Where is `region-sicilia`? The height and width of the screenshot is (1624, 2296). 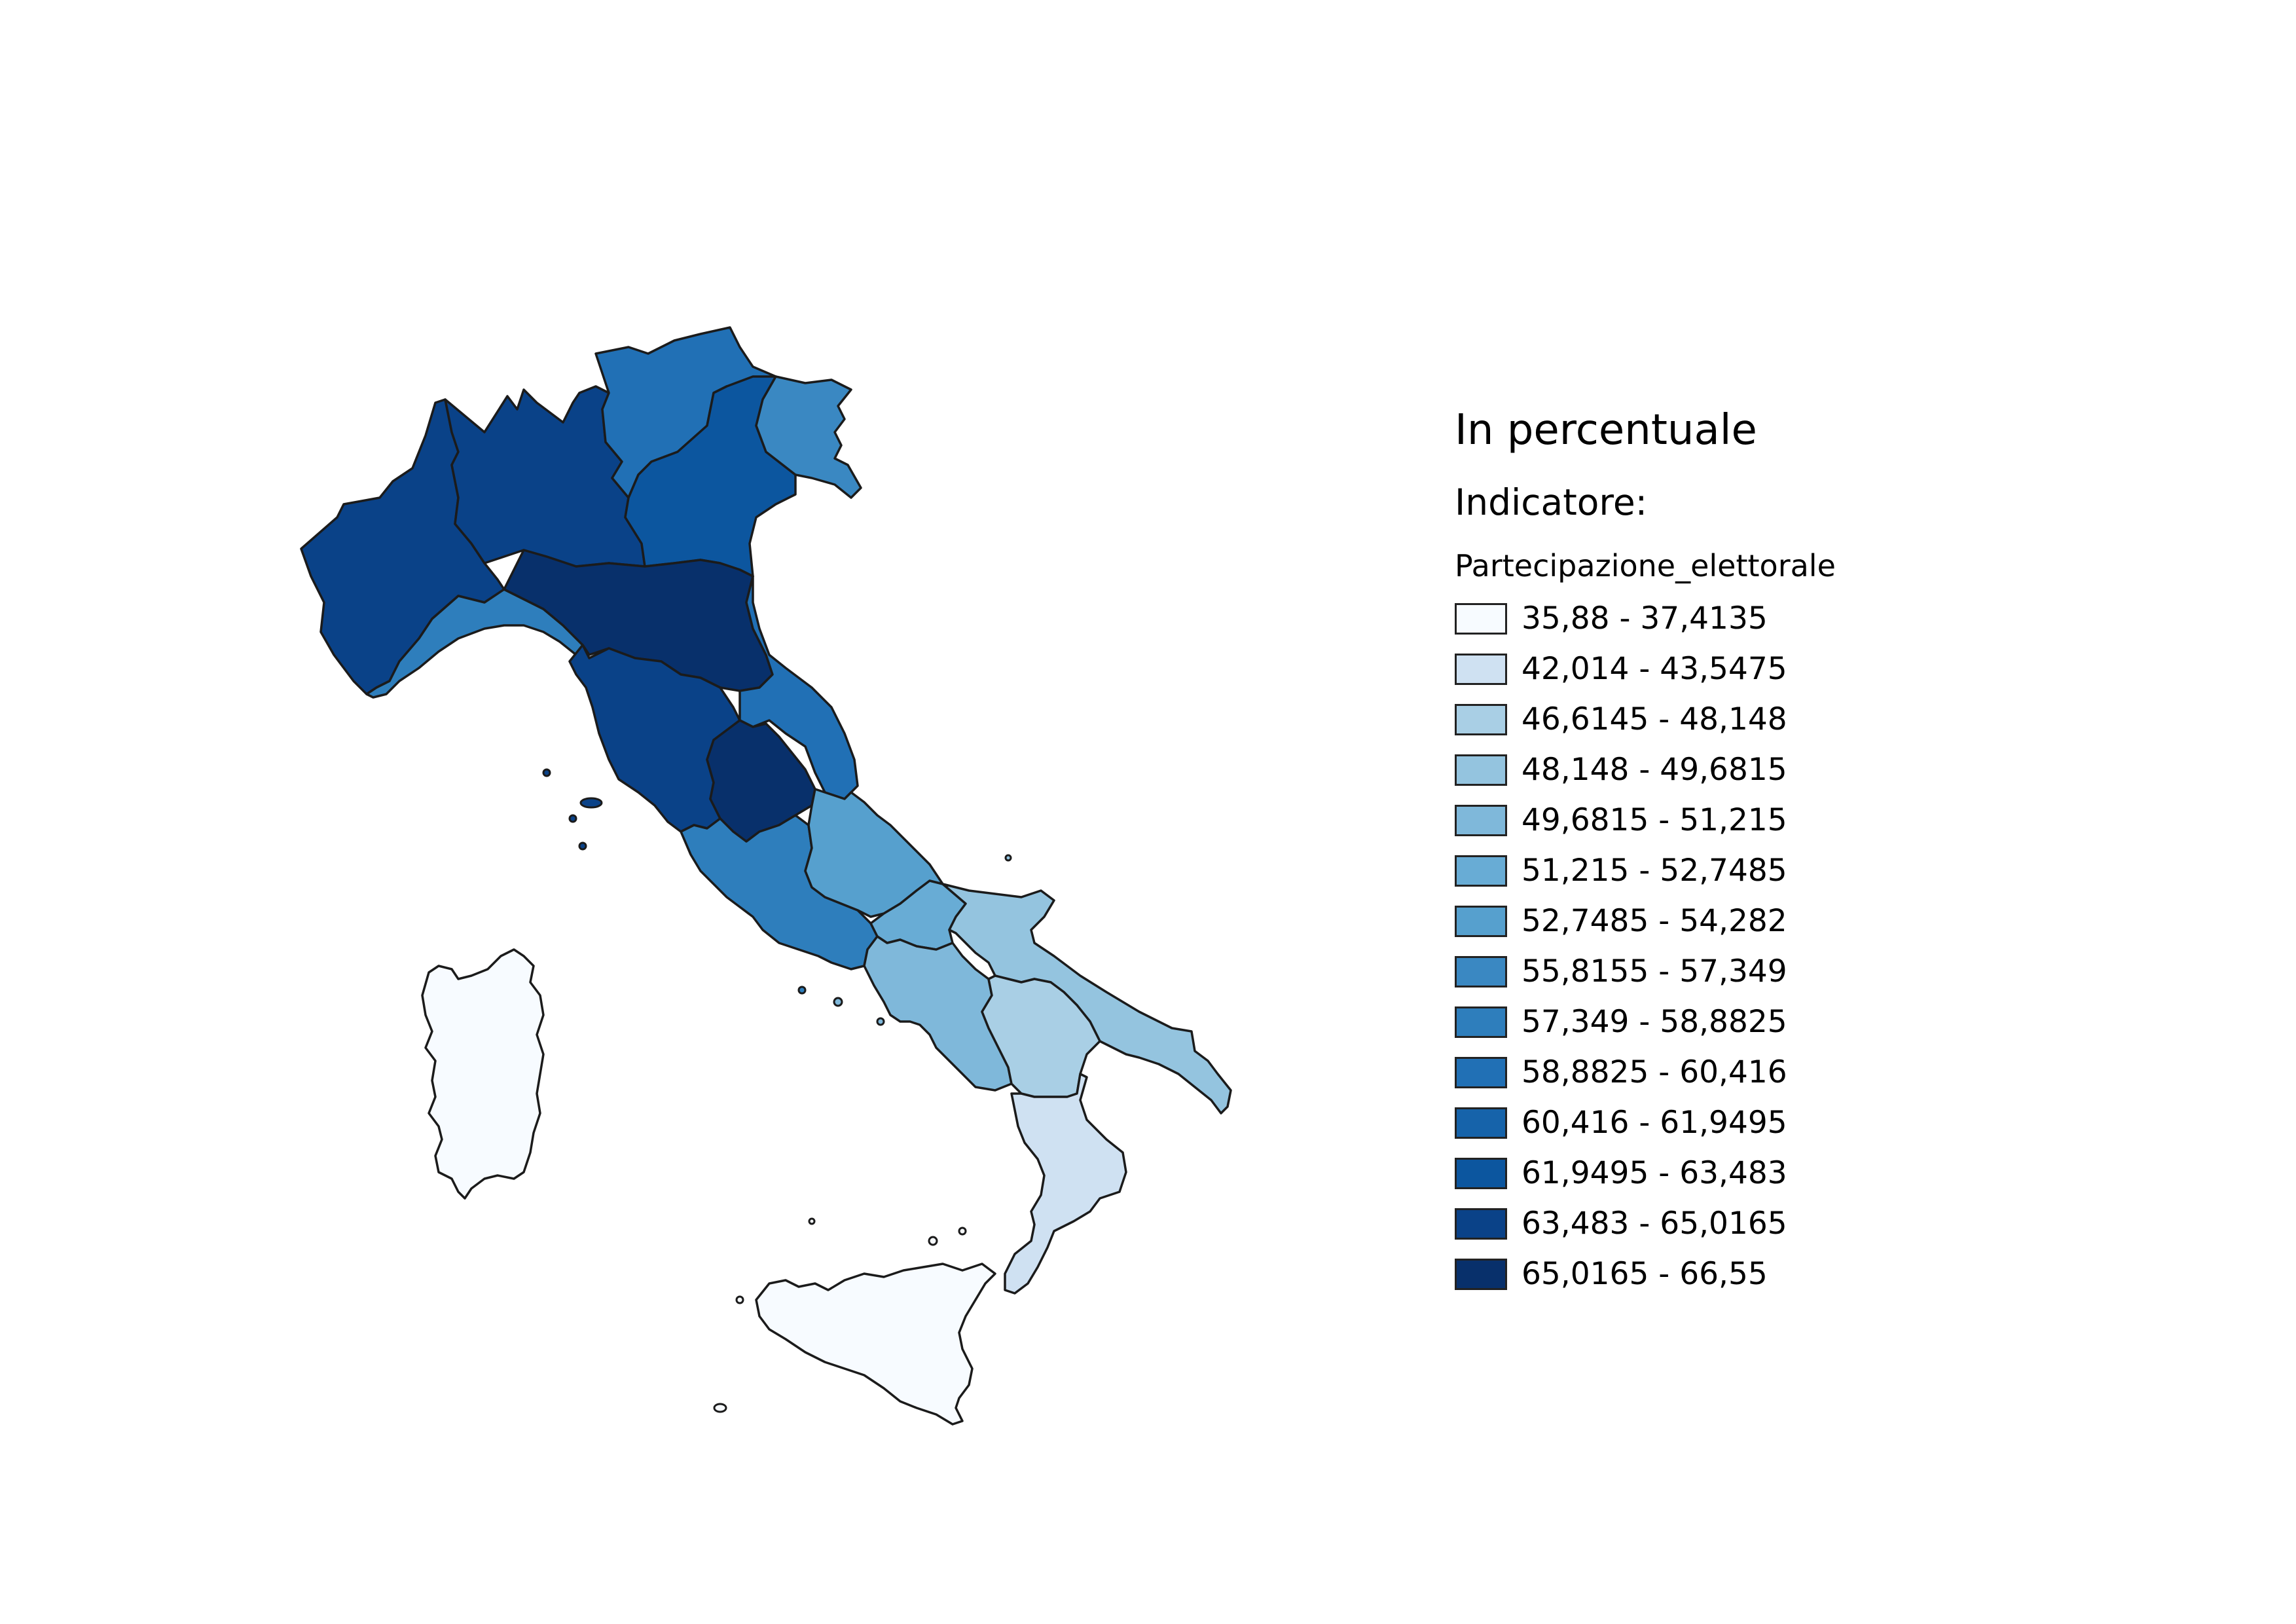
region-sicilia is located at coordinates (875, 1344).